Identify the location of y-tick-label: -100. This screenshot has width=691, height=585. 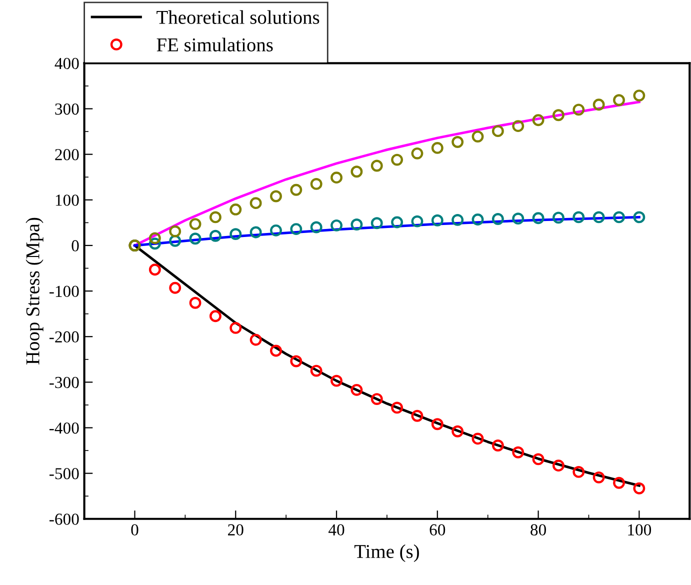
(64, 291).